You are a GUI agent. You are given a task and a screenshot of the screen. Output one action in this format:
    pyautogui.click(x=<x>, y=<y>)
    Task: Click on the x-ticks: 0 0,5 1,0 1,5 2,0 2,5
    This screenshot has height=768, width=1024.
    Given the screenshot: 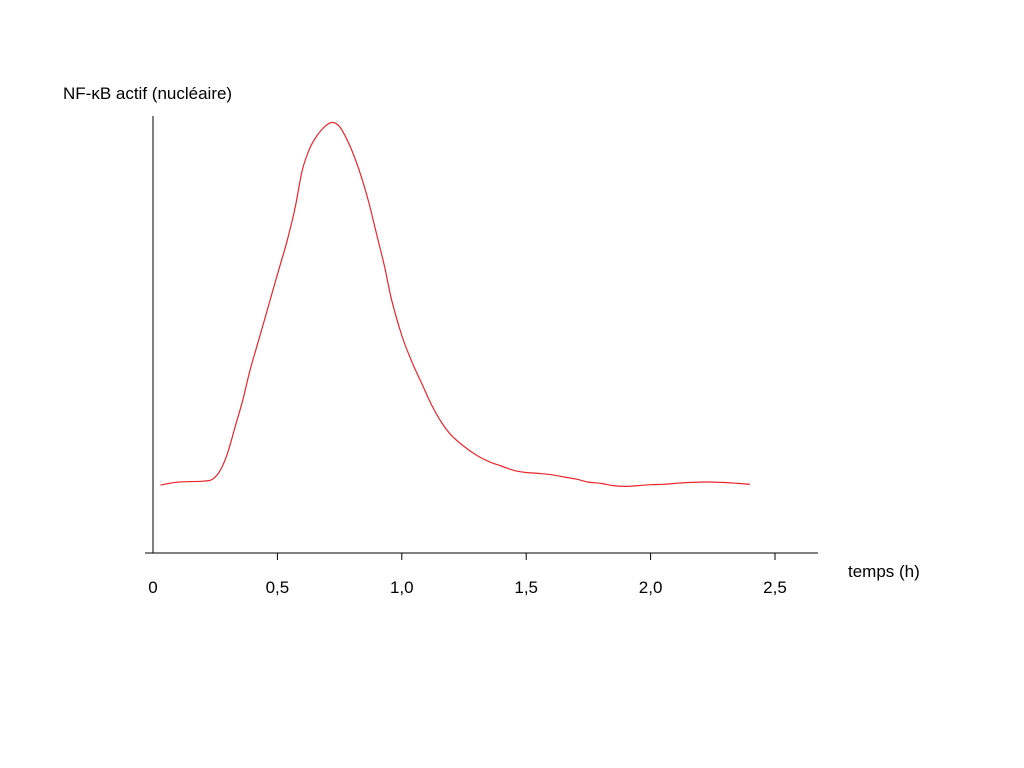 What is the action you would take?
    pyautogui.click(x=467, y=575)
    